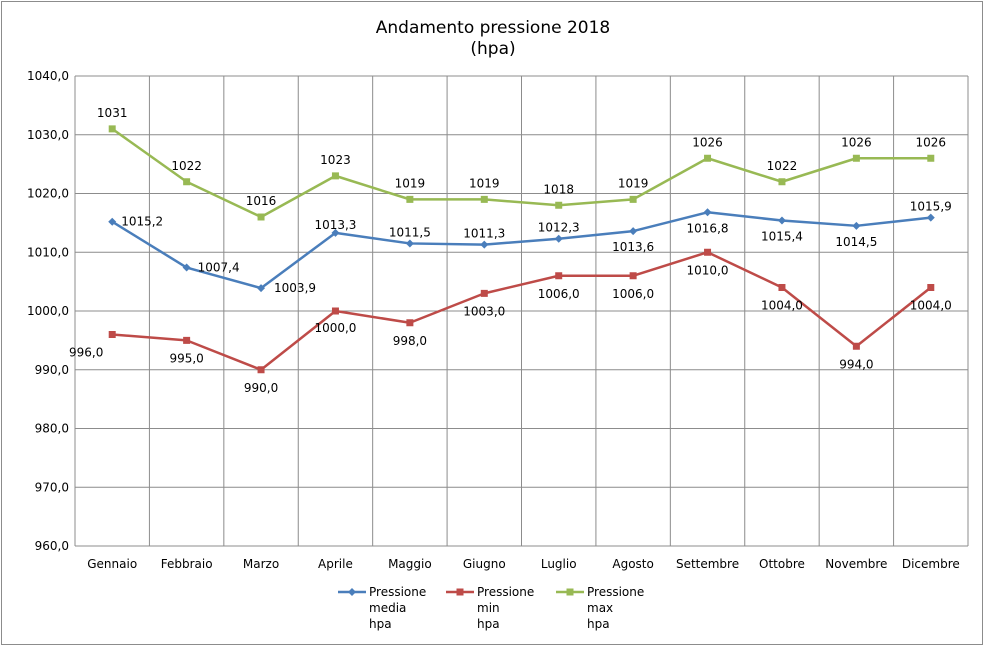  What do you see at coordinates (559, 228) in the screenshot?
I see `data-label: 1012,3` at bounding box center [559, 228].